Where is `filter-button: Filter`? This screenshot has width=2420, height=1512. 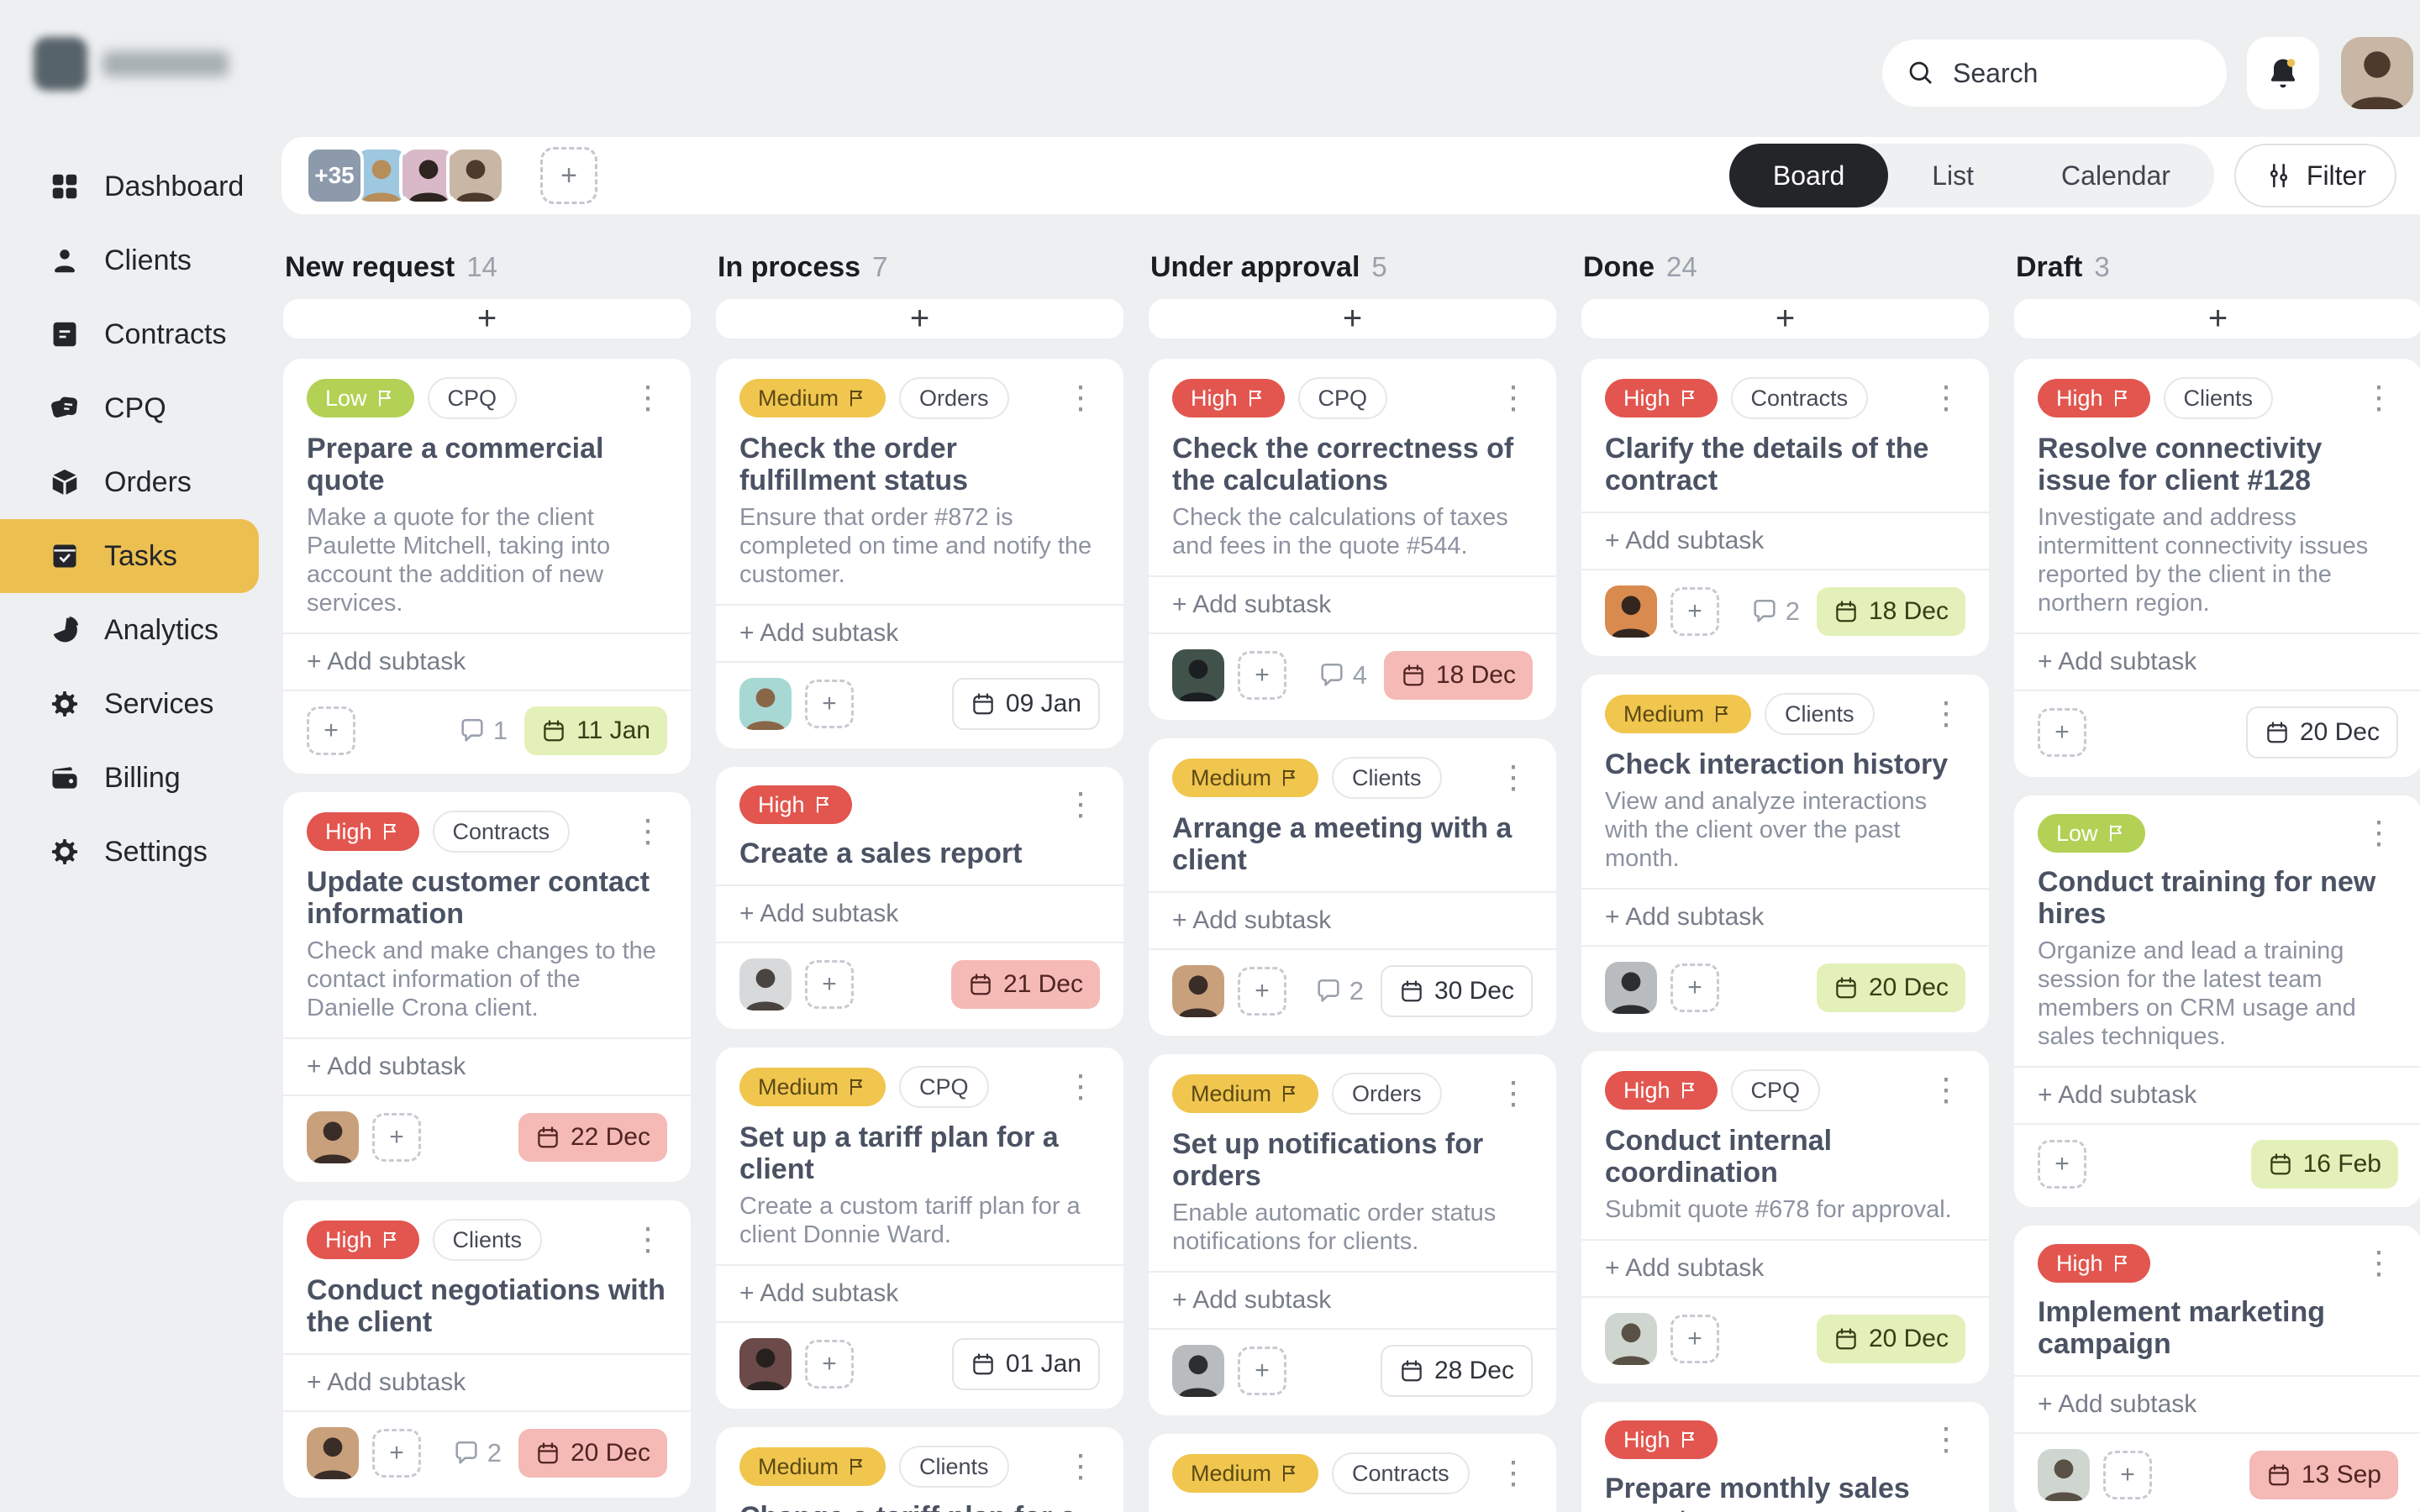 filter-button: Filter is located at coordinates (2314, 175).